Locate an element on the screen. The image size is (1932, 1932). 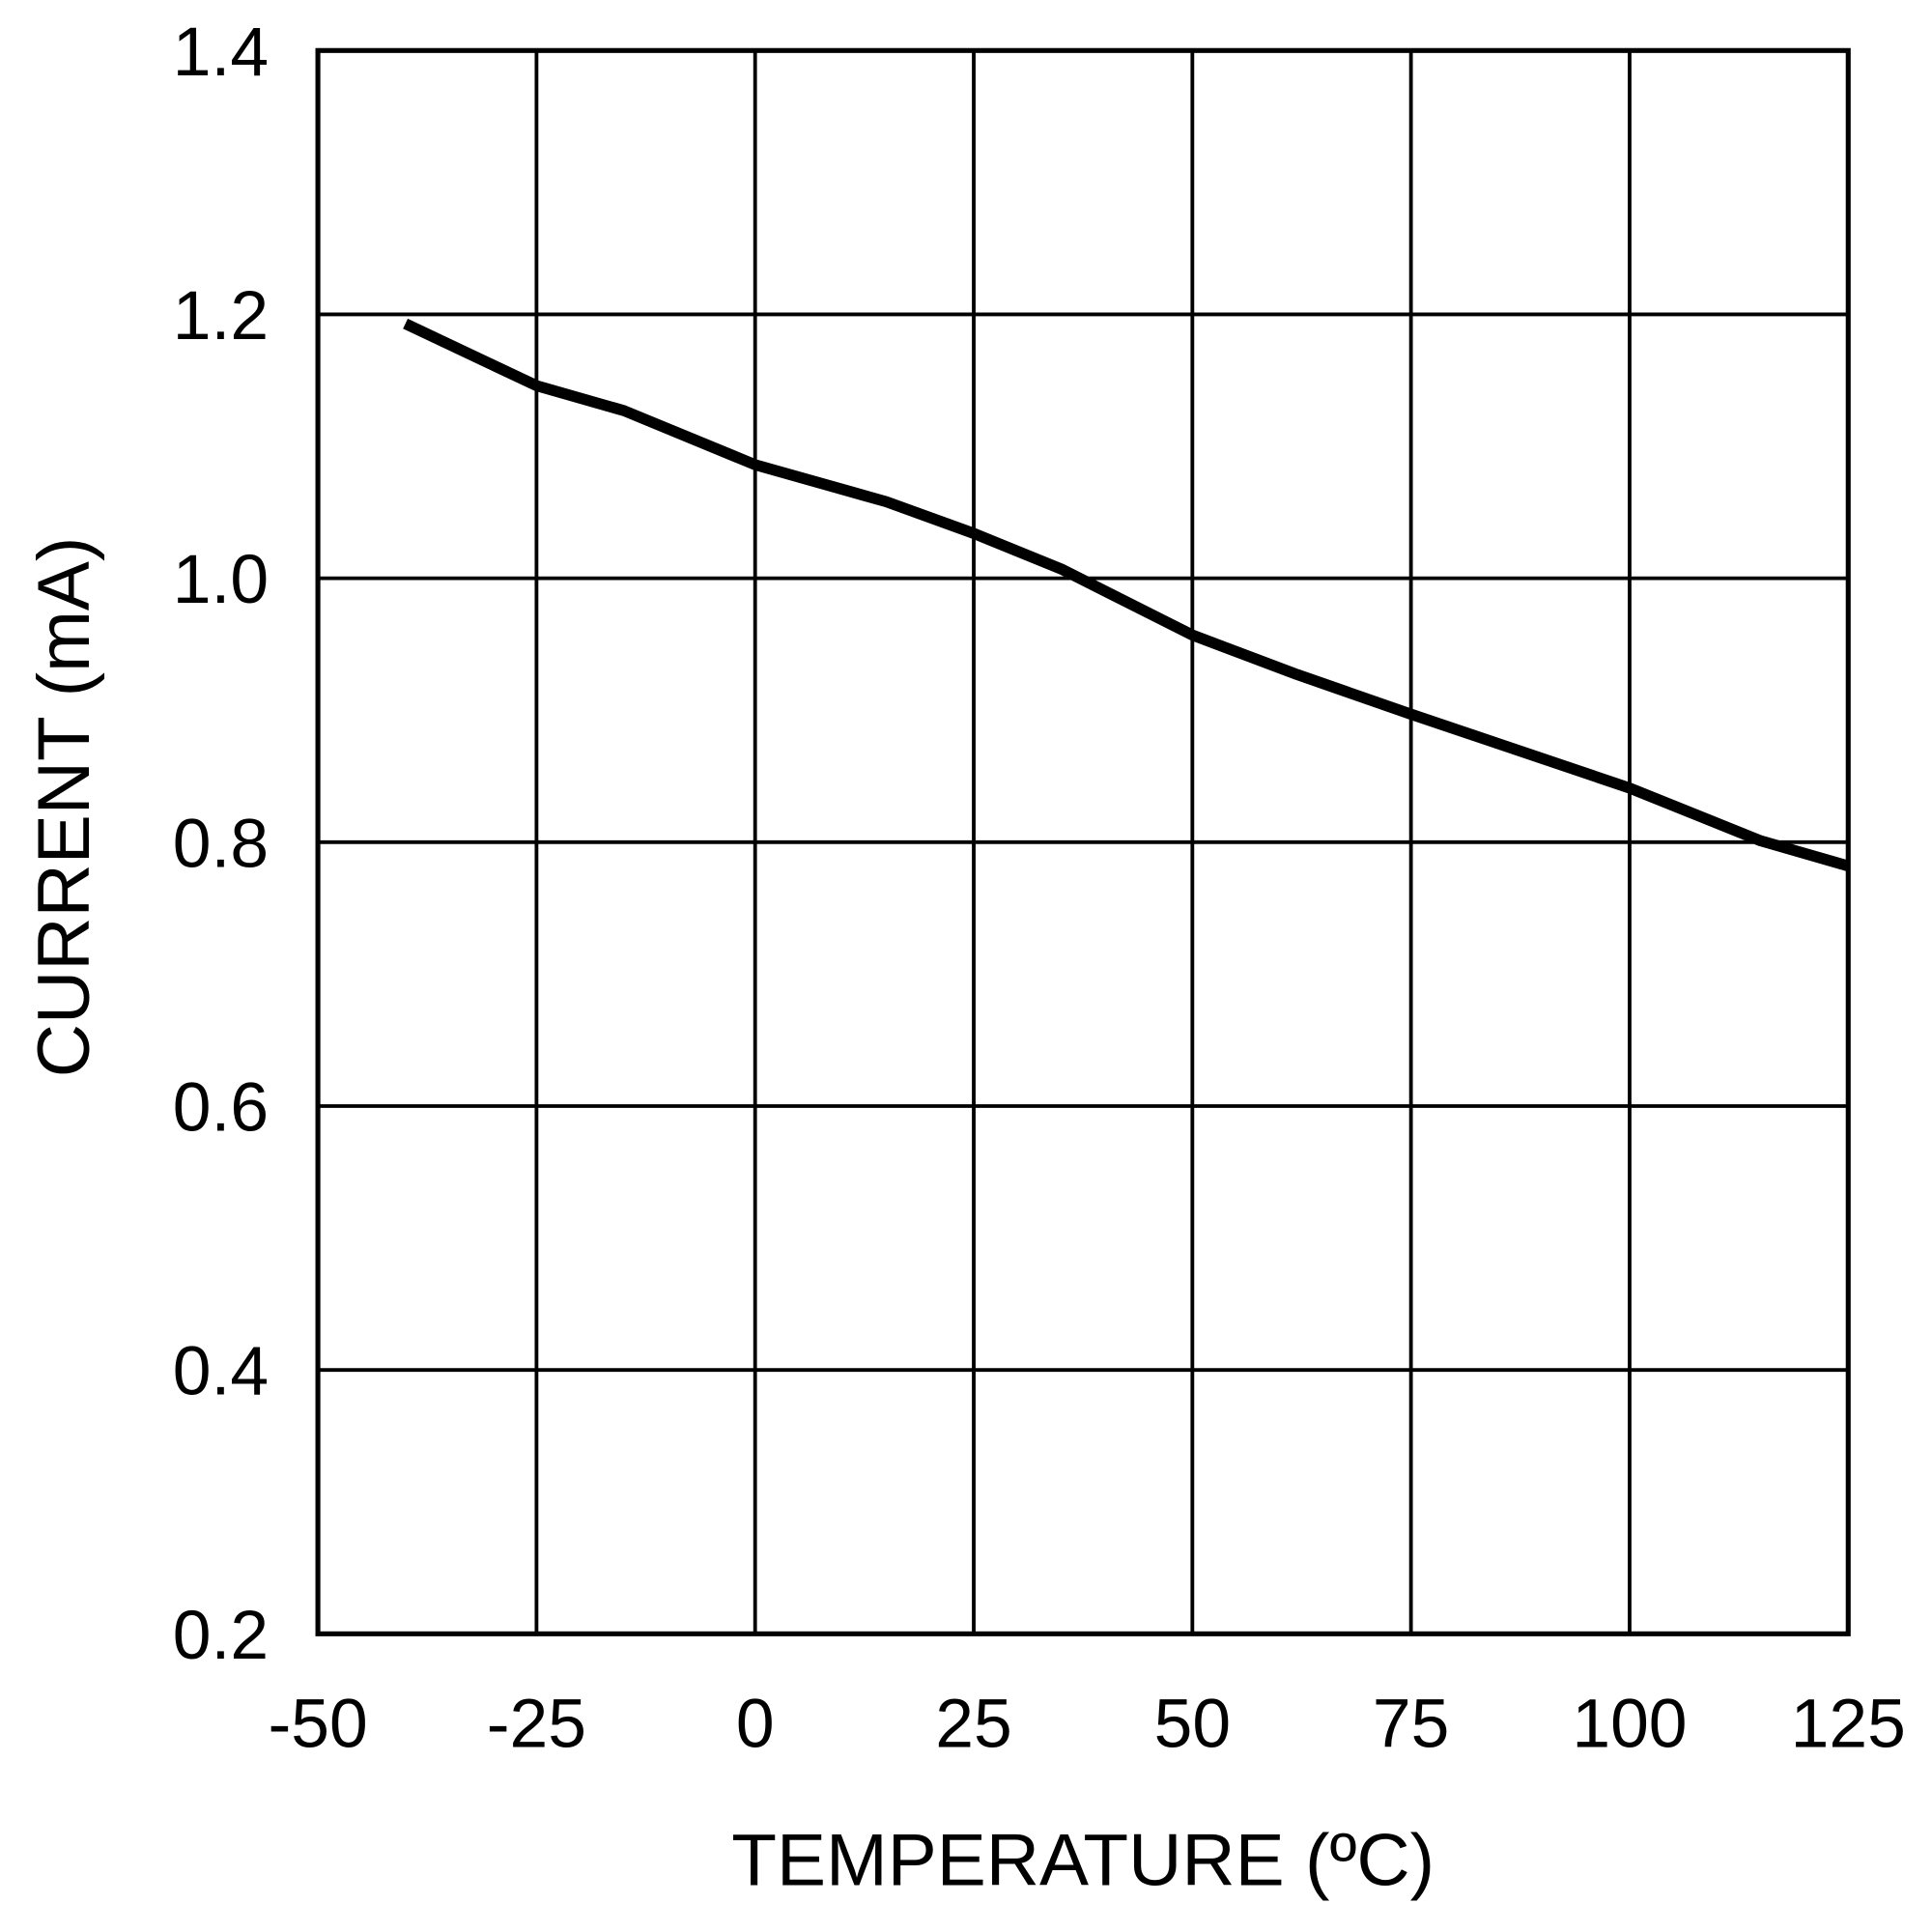
x-tick-label: 25 is located at coordinates (973, 1724).